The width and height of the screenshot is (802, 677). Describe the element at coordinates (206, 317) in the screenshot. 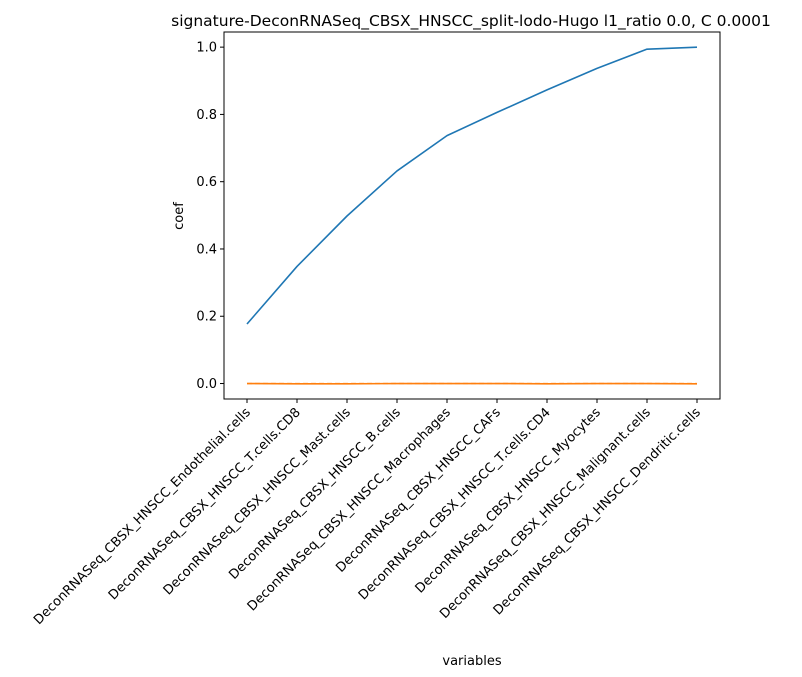

I see `y-tick-label: 0.2` at that location.